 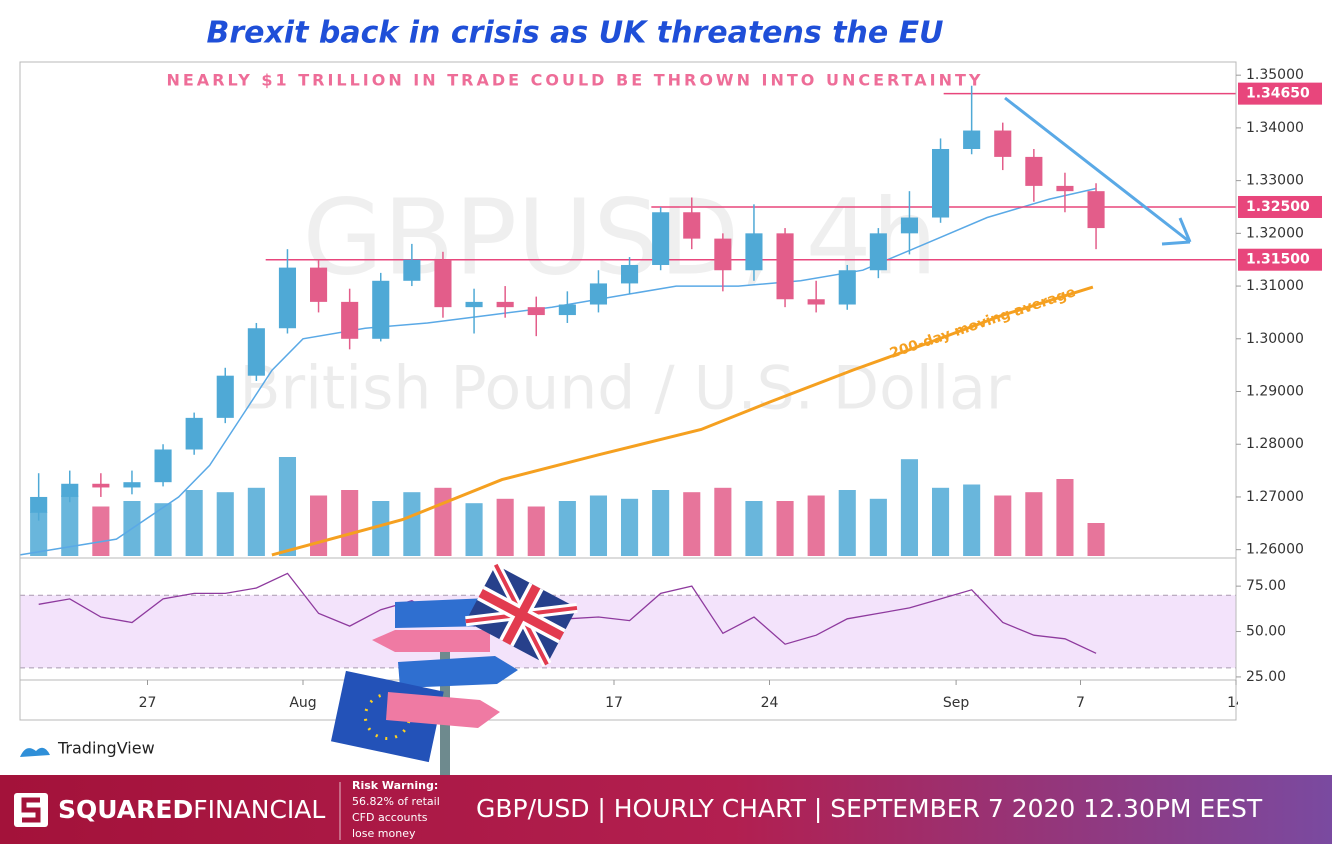 I want to click on x-tick-label: 24, so click(x=770, y=703).